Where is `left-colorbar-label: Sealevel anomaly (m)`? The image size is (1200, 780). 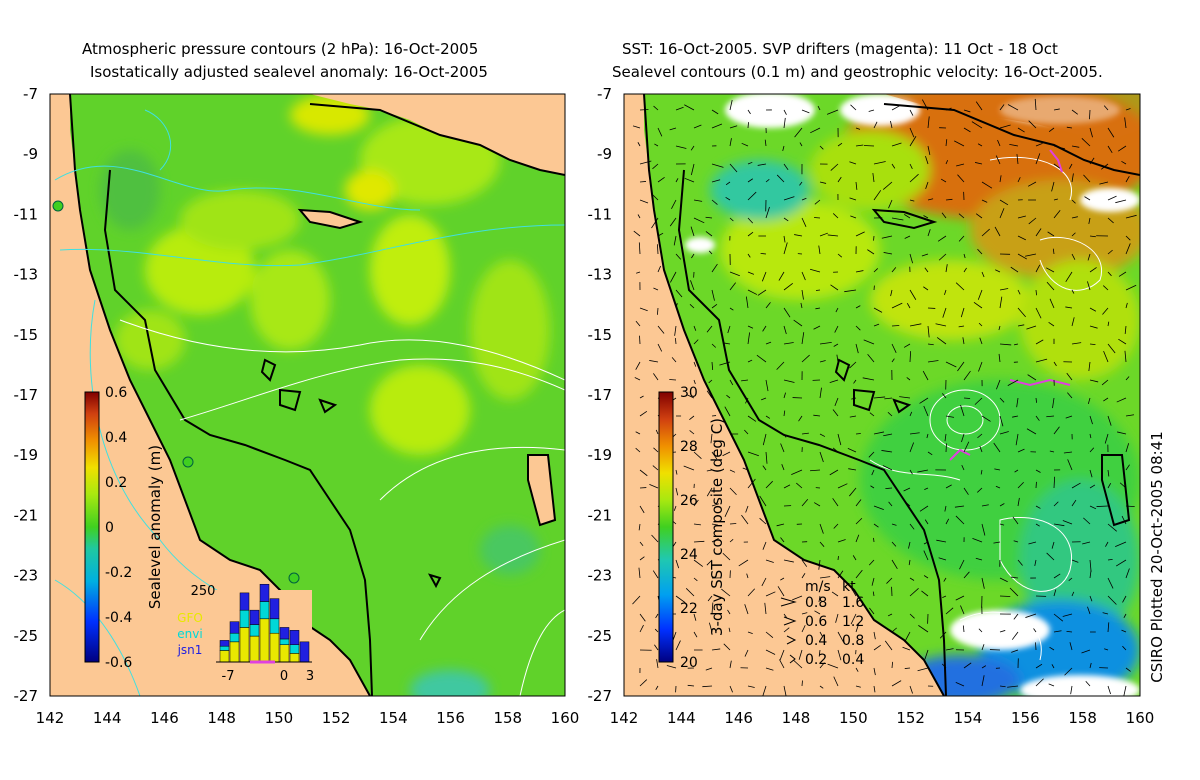 left-colorbar-label: Sealevel anomaly (m) is located at coordinates (155, 527).